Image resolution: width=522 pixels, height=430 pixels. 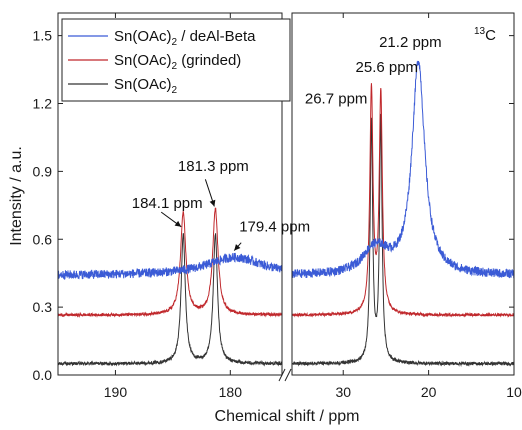 What do you see at coordinates (175, 90) in the screenshot?
I see `legend-label-sub-2: 2` at bounding box center [175, 90].